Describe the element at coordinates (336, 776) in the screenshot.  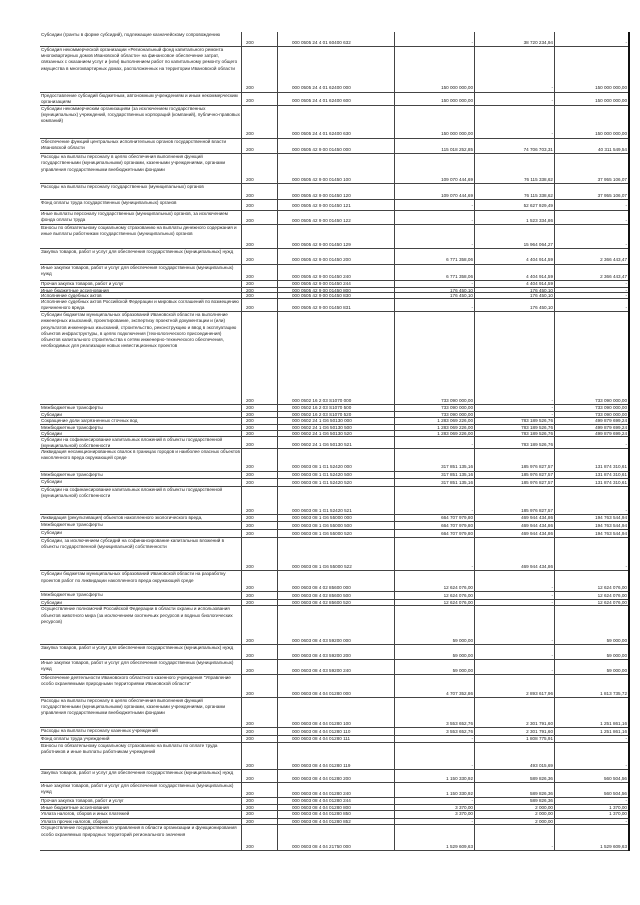
I see `classification-code-cell: 000 0603 08 4 04 01280 200` at that location.